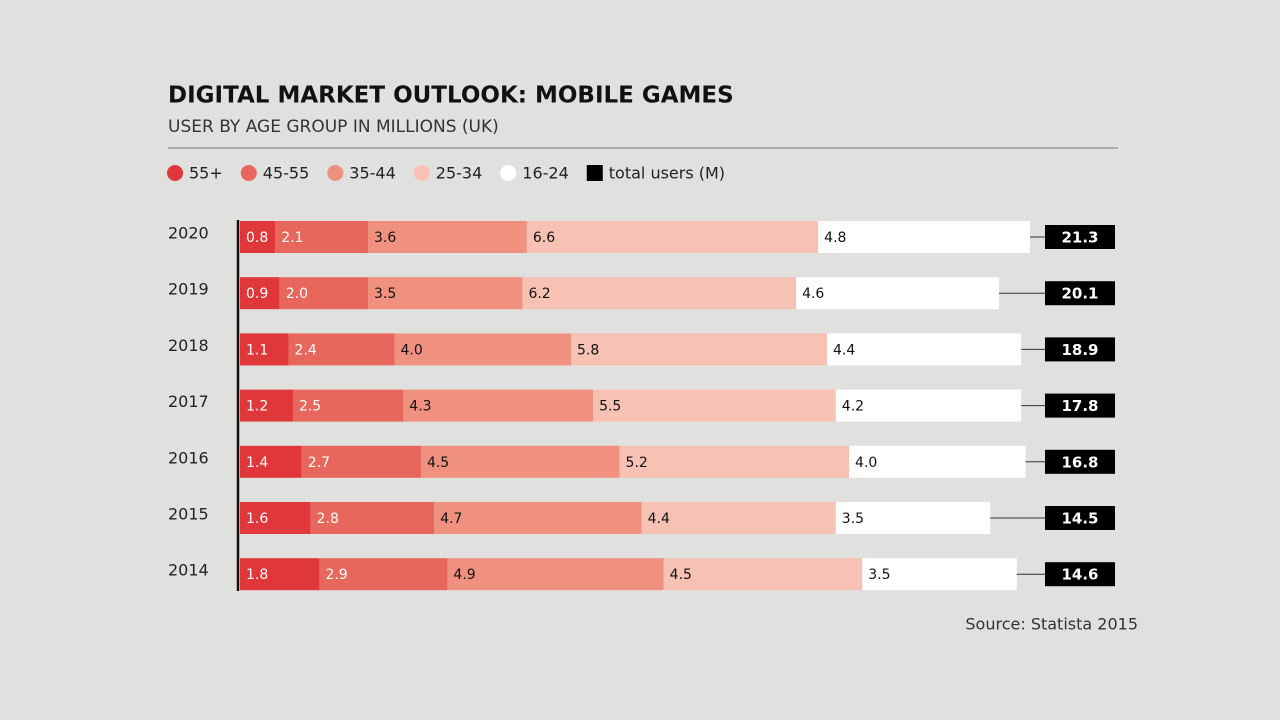 Image resolution: width=1280 pixels, height=720 pixels. What do you see at coordinates (257, 463) in the screenshot?
I see `data-label: 1.4` at bounding box center [257, 463].